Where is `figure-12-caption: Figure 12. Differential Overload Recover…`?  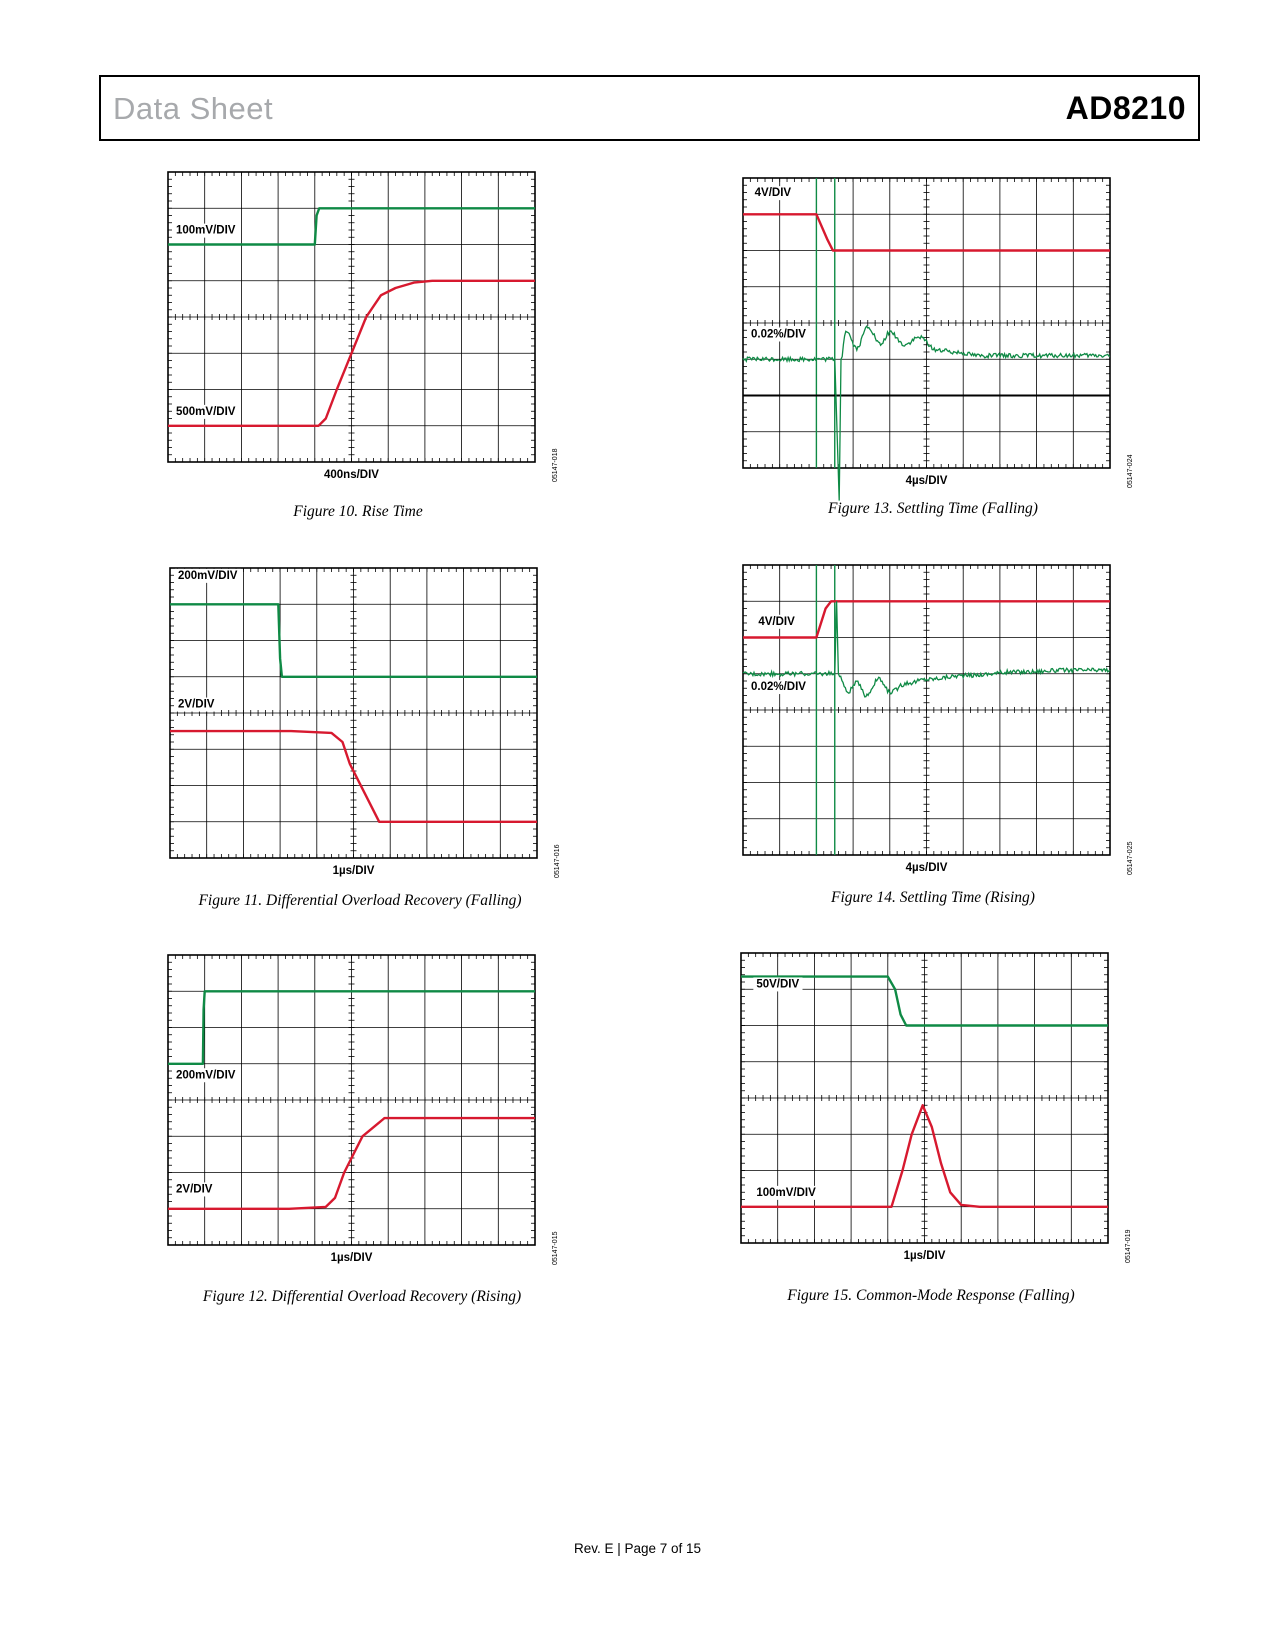 figure-12-caption: Figure 12. Differential Overload Recover… is located at coordinates (362, 1296).